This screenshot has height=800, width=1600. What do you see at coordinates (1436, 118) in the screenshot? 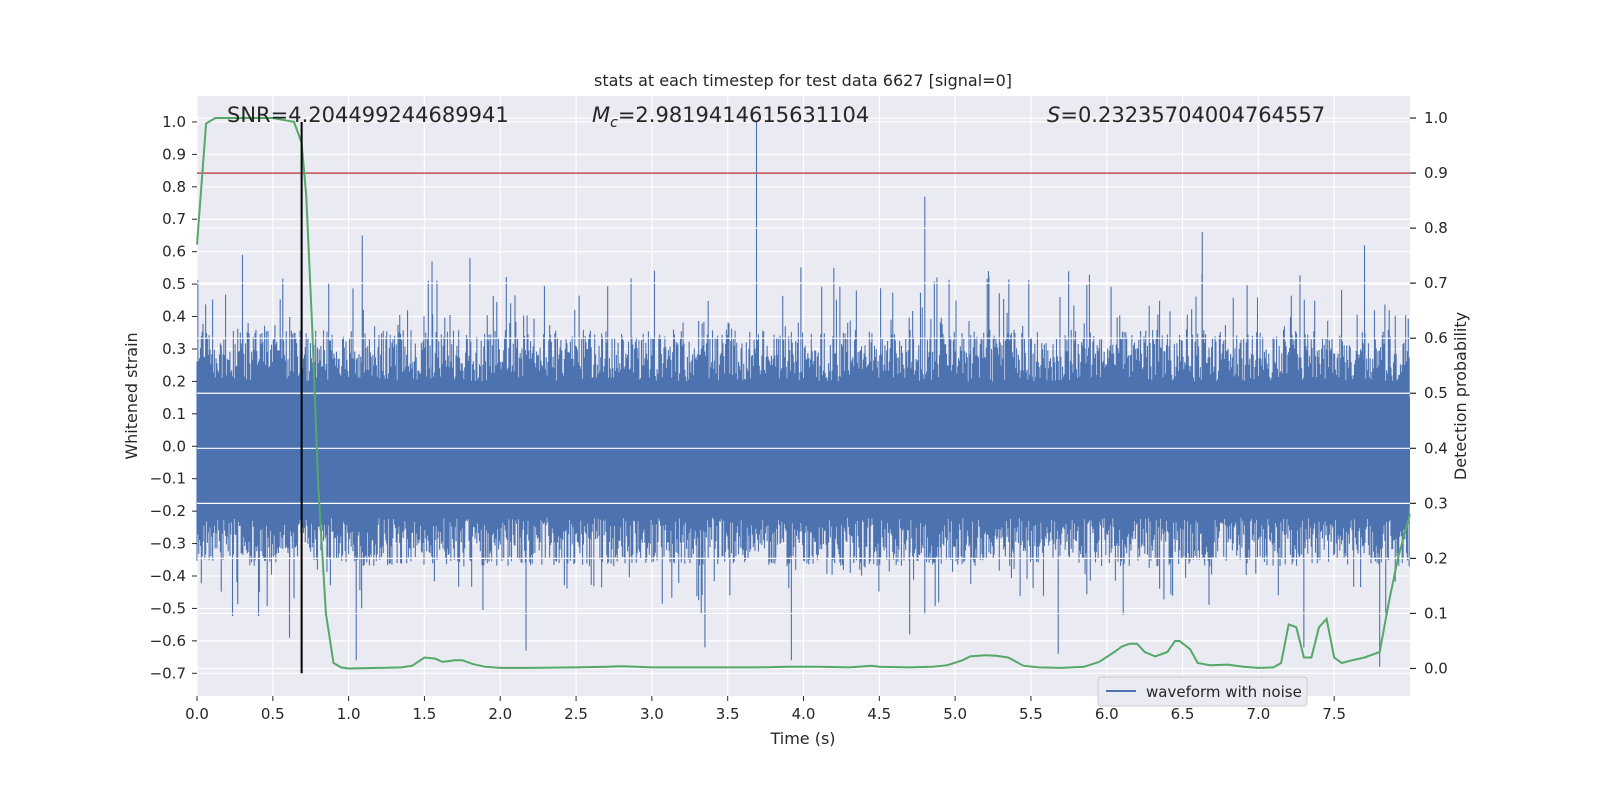
I see `y2-tick-label: 1.0` at bounding box center [1436, 118].